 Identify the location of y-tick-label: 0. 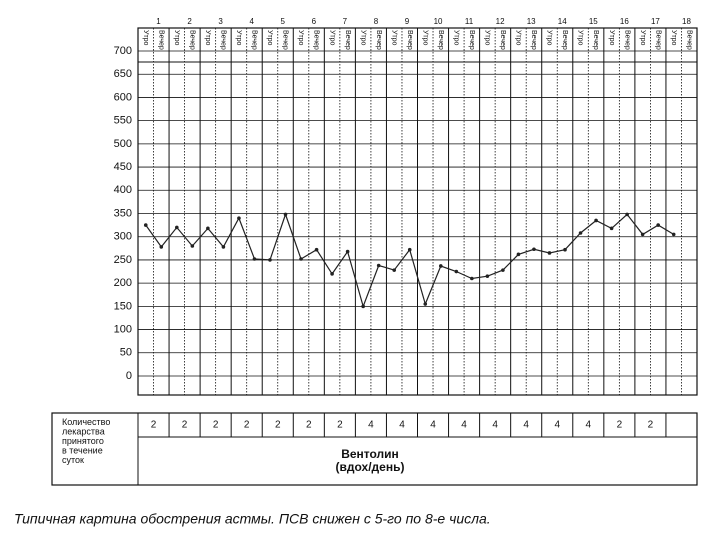
(129, 376).